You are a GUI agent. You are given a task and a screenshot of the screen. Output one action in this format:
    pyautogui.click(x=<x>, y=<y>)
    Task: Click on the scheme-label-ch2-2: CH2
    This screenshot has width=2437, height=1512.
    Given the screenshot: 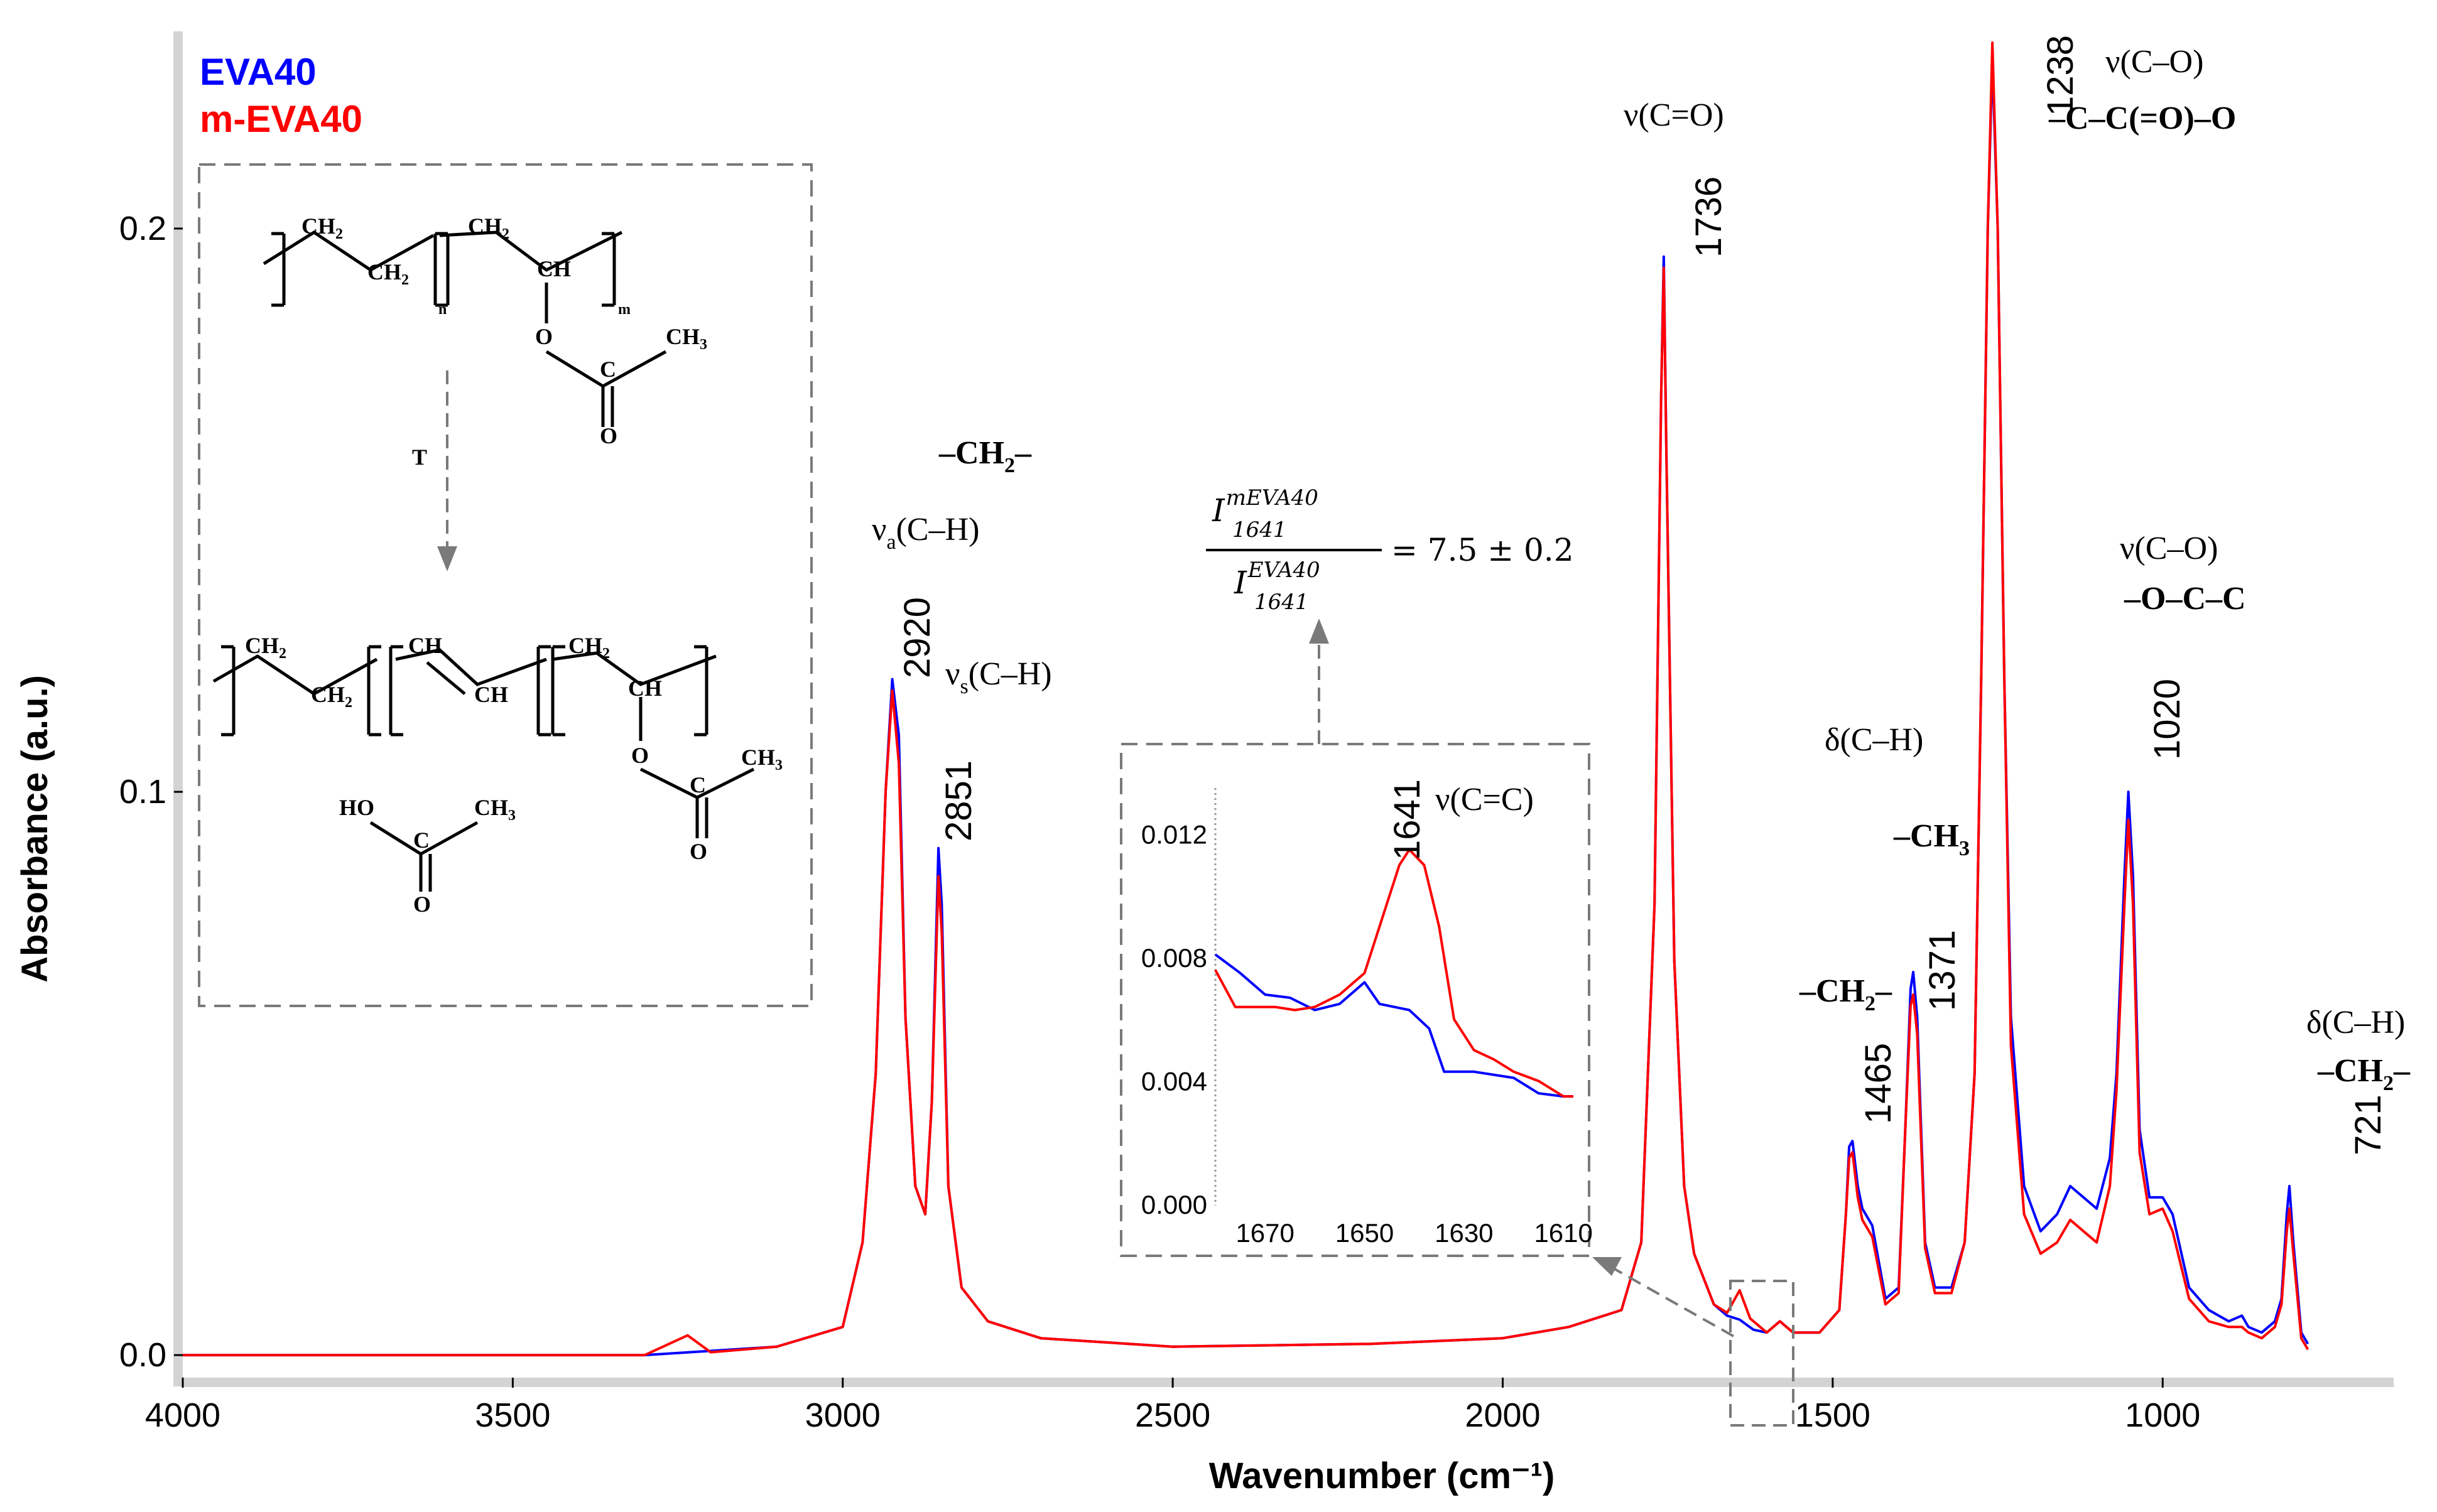 What is the action you would take?
    pyautogui.click(x=388, y=273)
    